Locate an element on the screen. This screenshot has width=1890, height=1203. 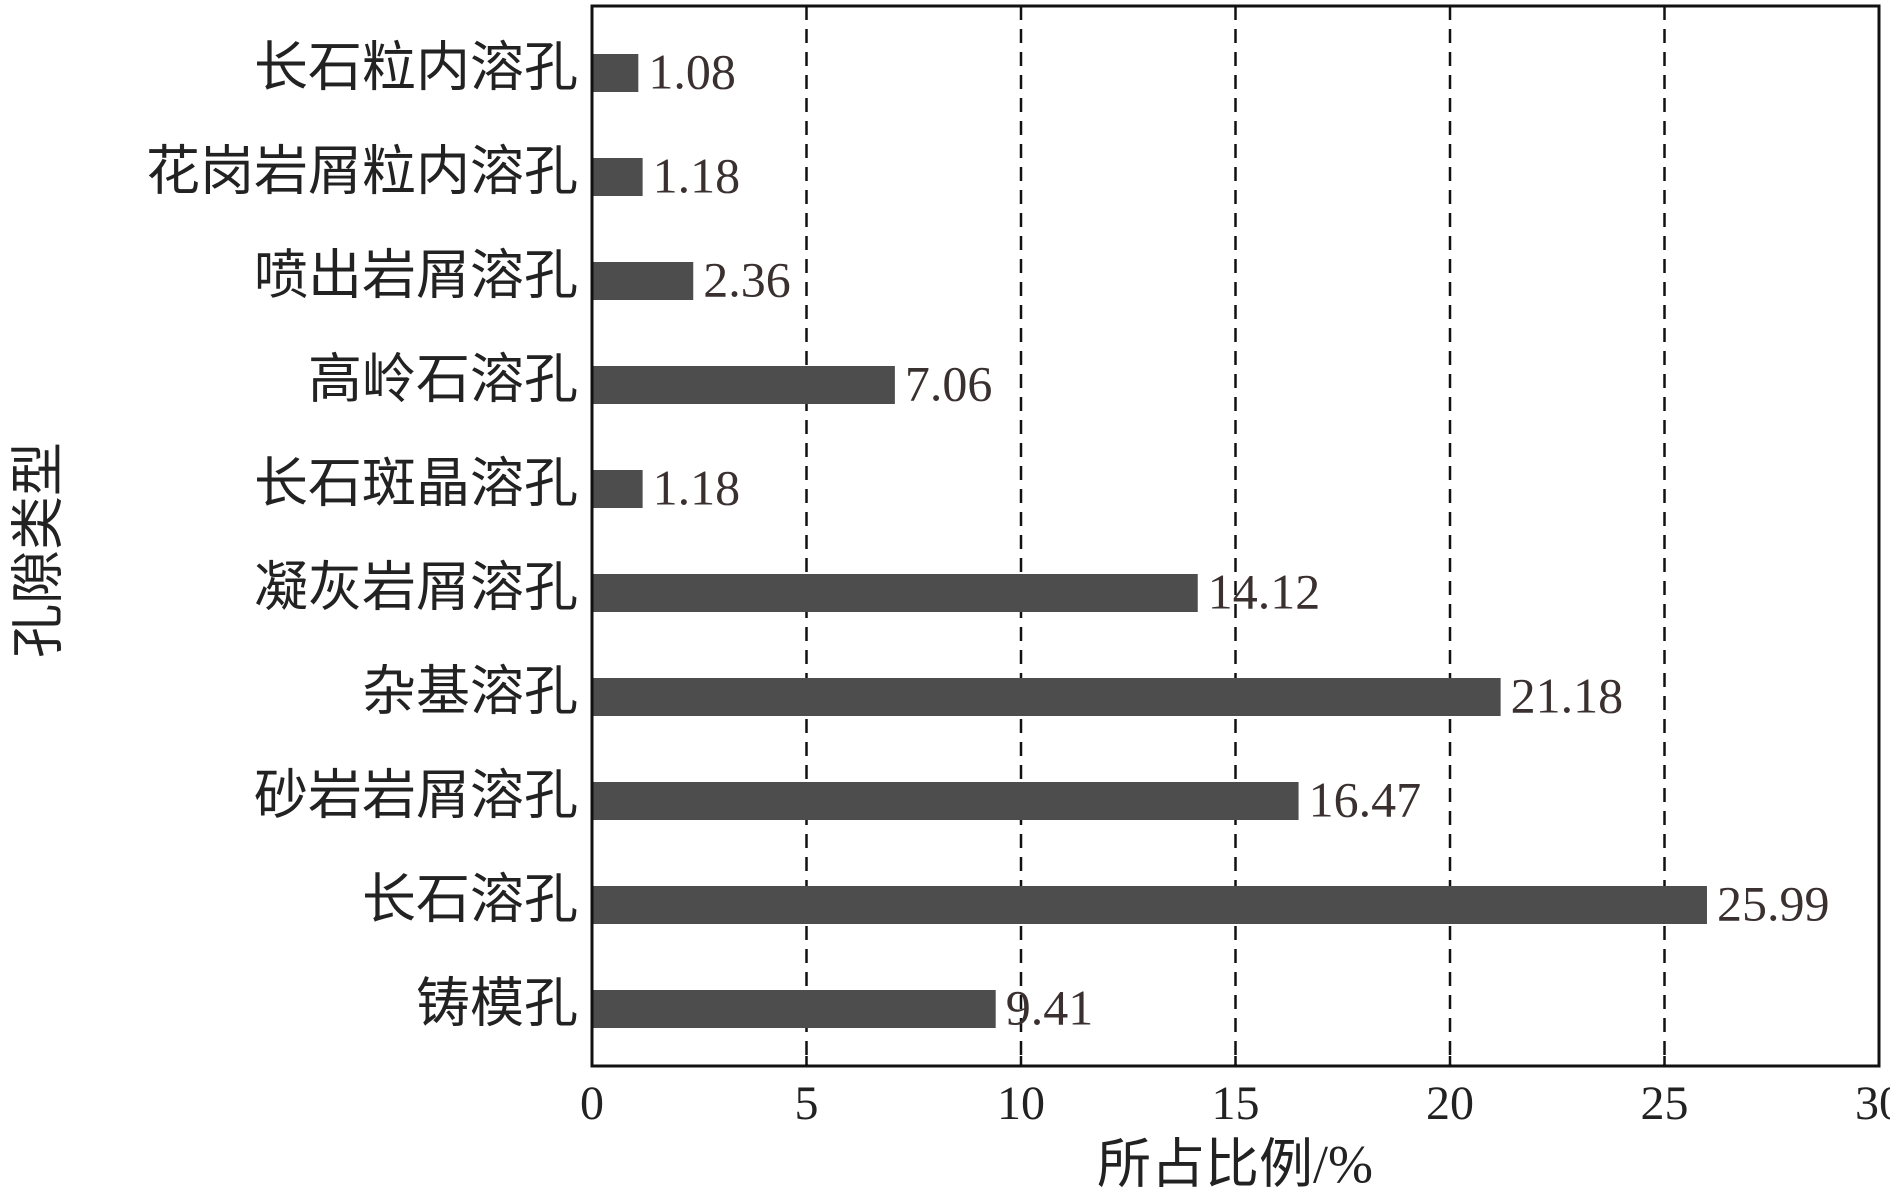
x-tick-label: 10 is located at coordinates (1021, 1103).